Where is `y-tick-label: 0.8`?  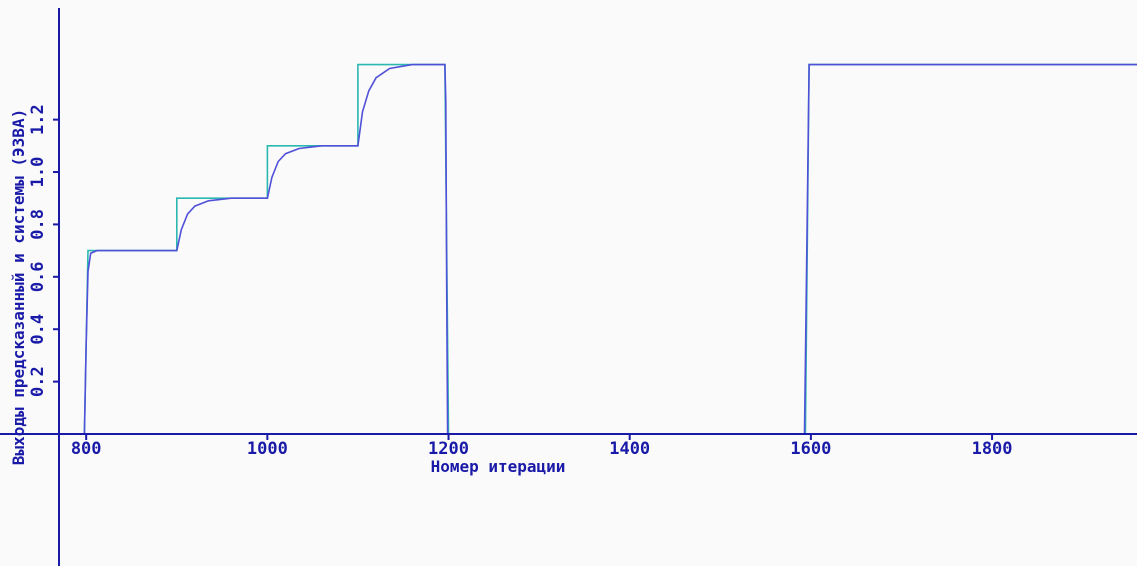
y-tick-label: 0.8 is located at coordinates (38, 224).